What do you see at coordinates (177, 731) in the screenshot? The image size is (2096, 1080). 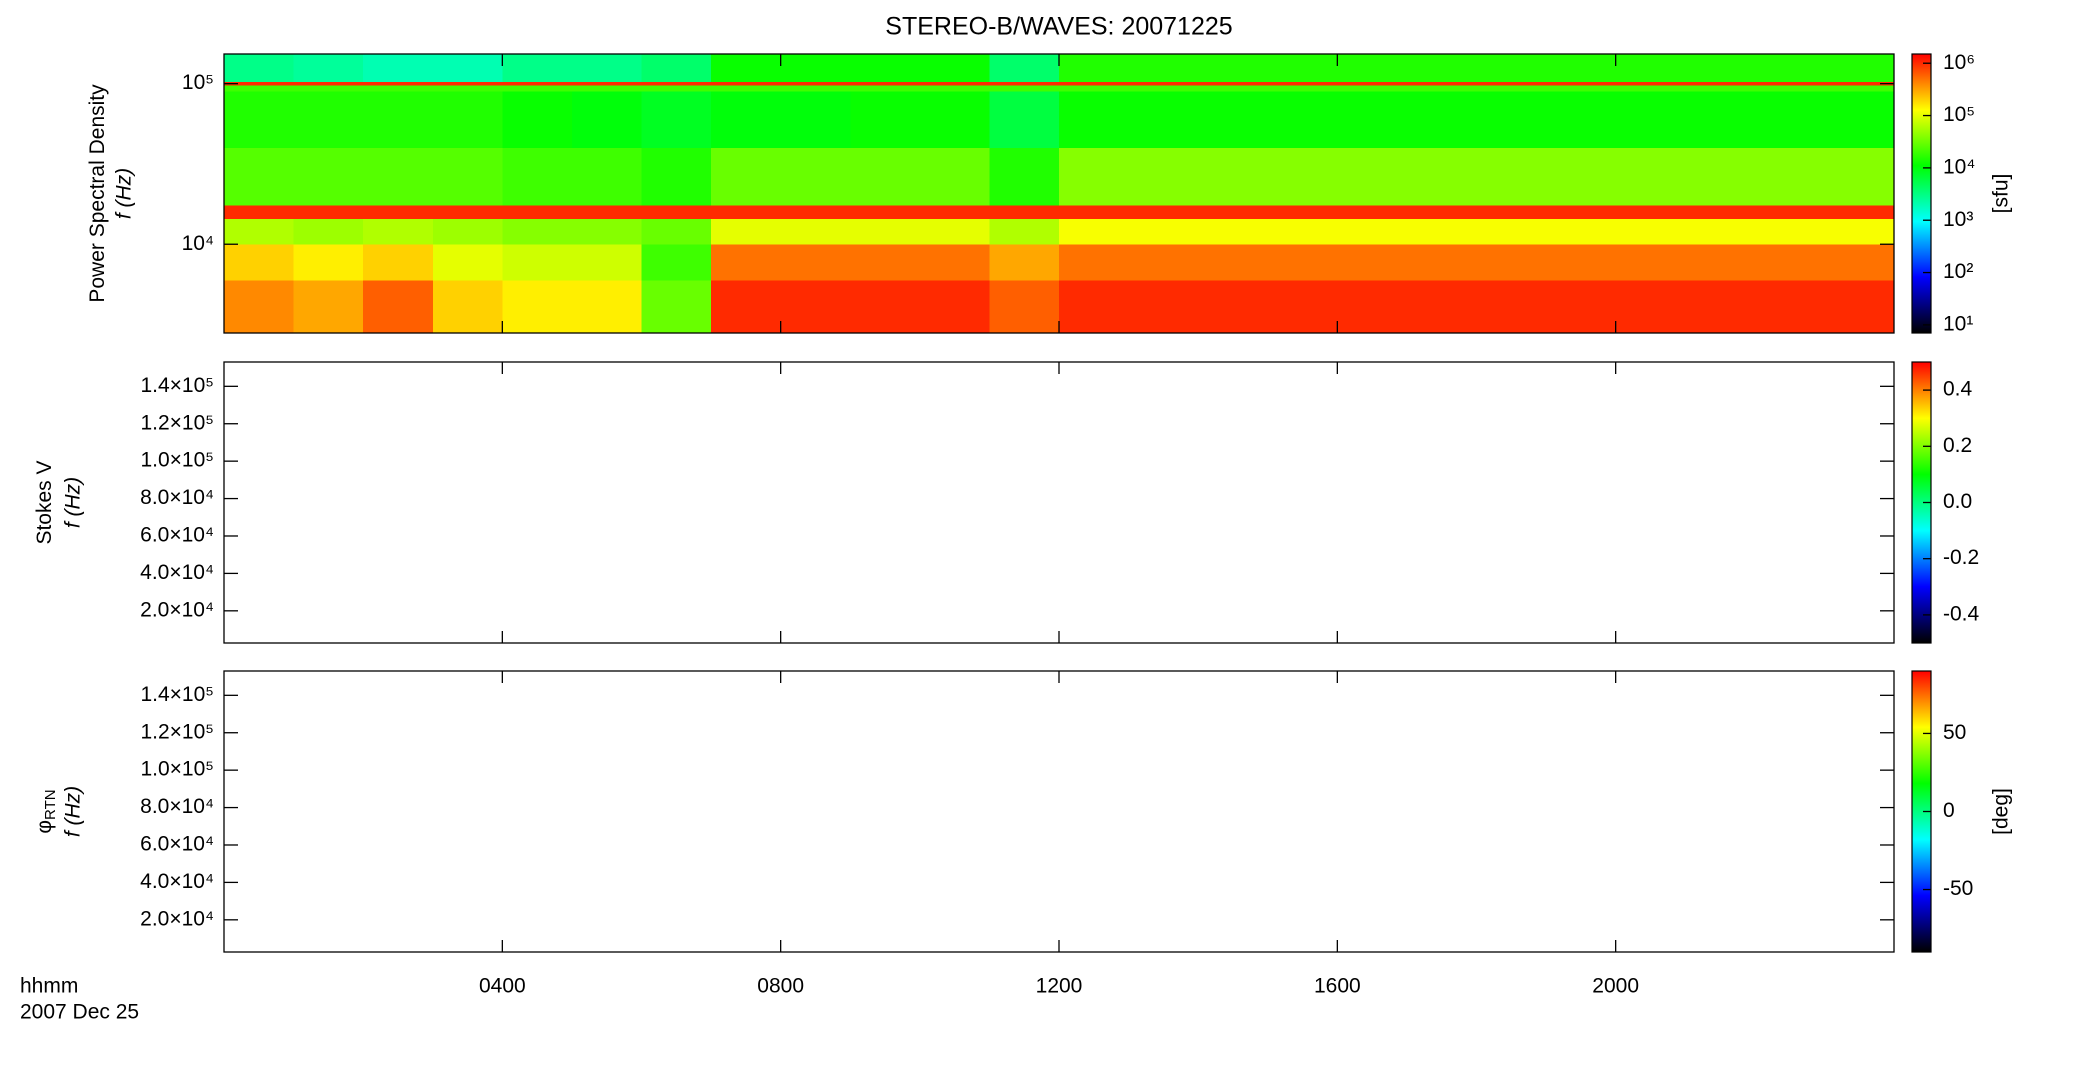 I see `y-tick-label: 1.2×10⁵` at bounding box center [177, 731].